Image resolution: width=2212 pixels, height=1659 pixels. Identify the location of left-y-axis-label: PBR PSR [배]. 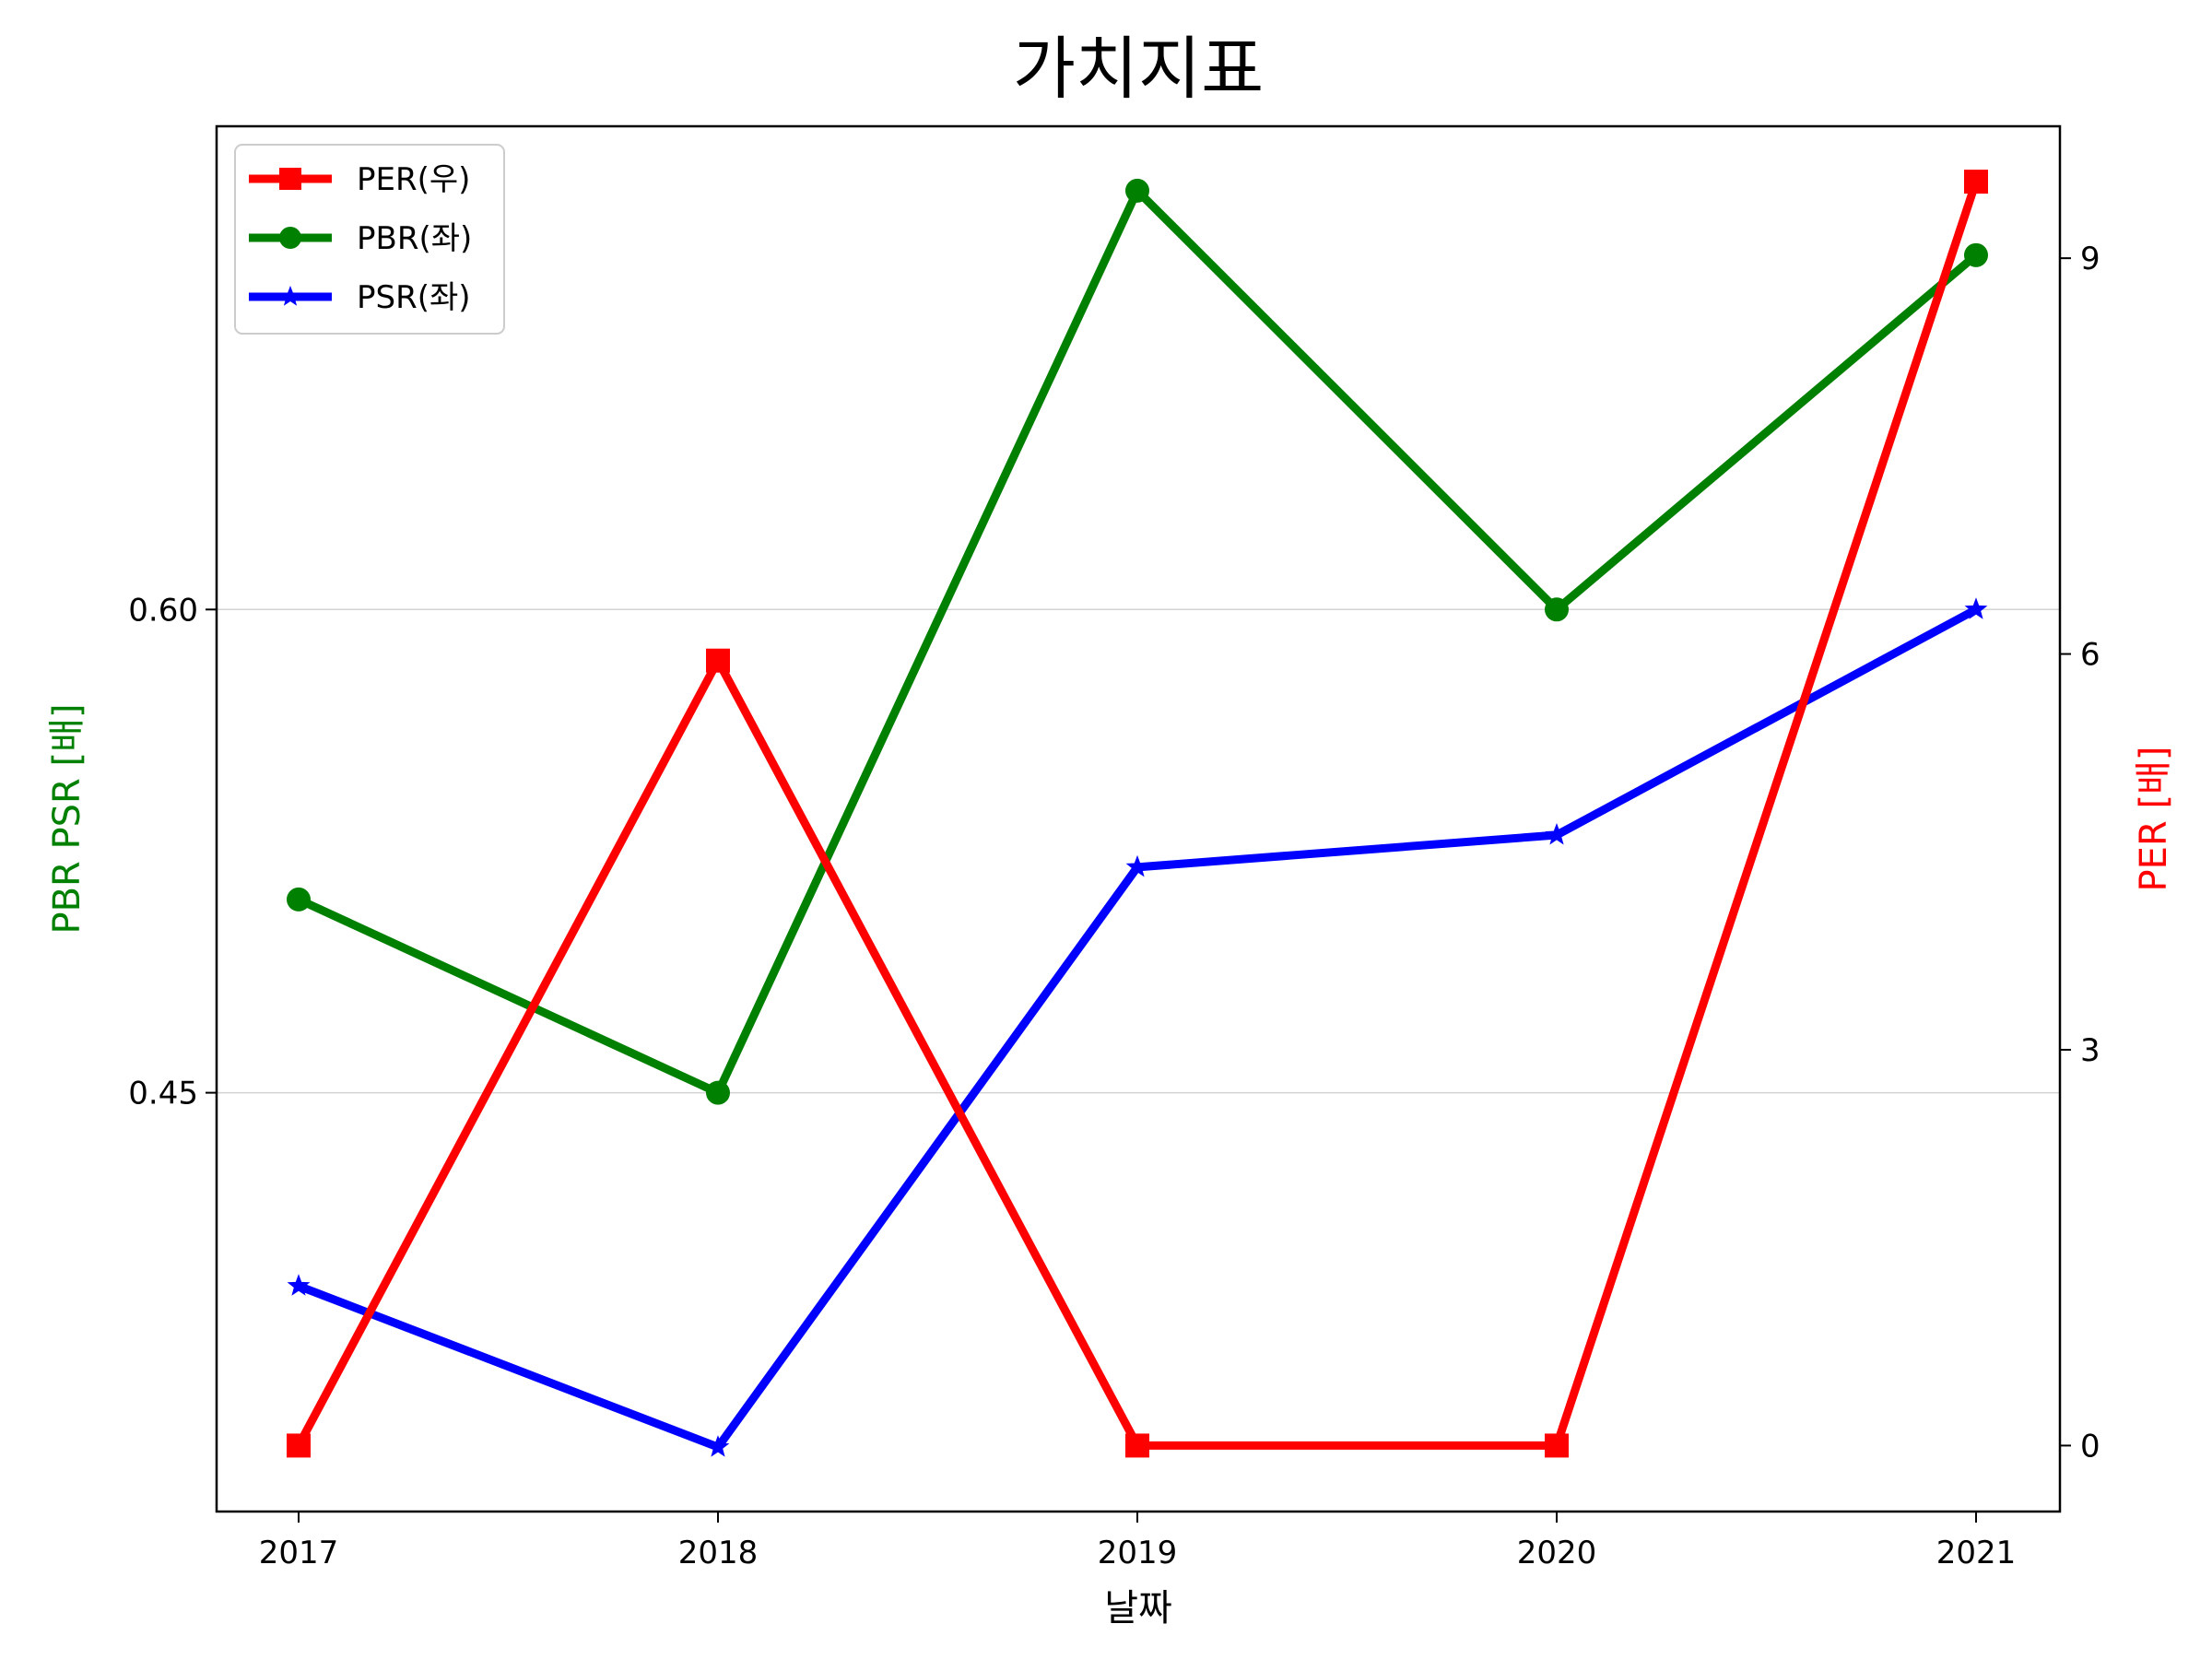
(67, 818).